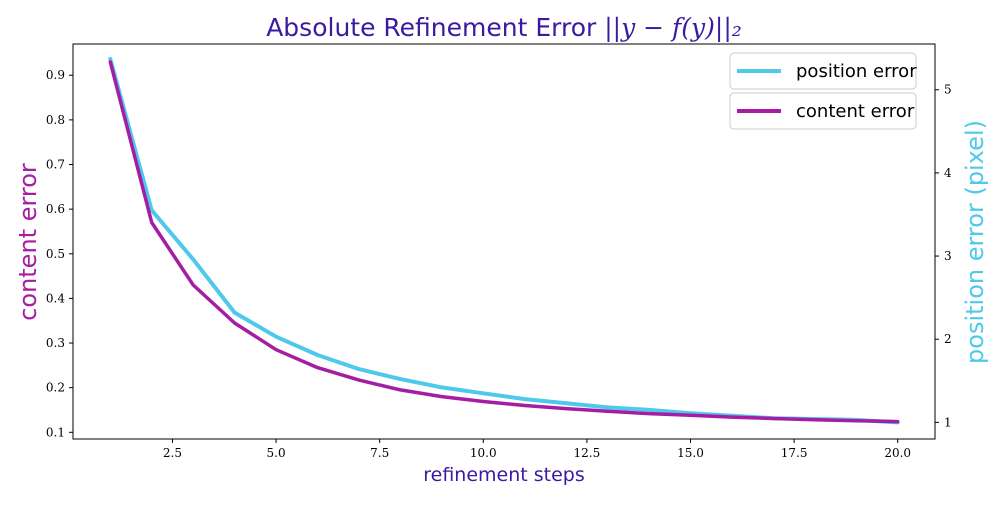 This screenshot has height=505, width=1000. I want to click on y-left-tick-label: 0.2, so click(55, 388).